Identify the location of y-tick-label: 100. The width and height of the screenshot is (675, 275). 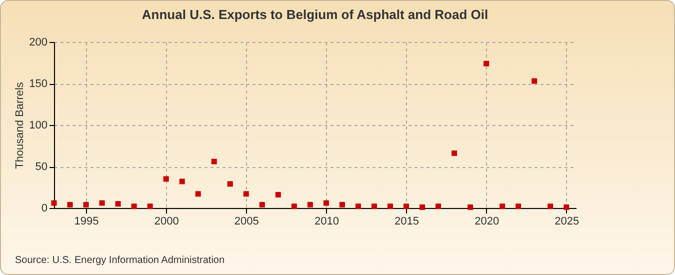
(38, 126).